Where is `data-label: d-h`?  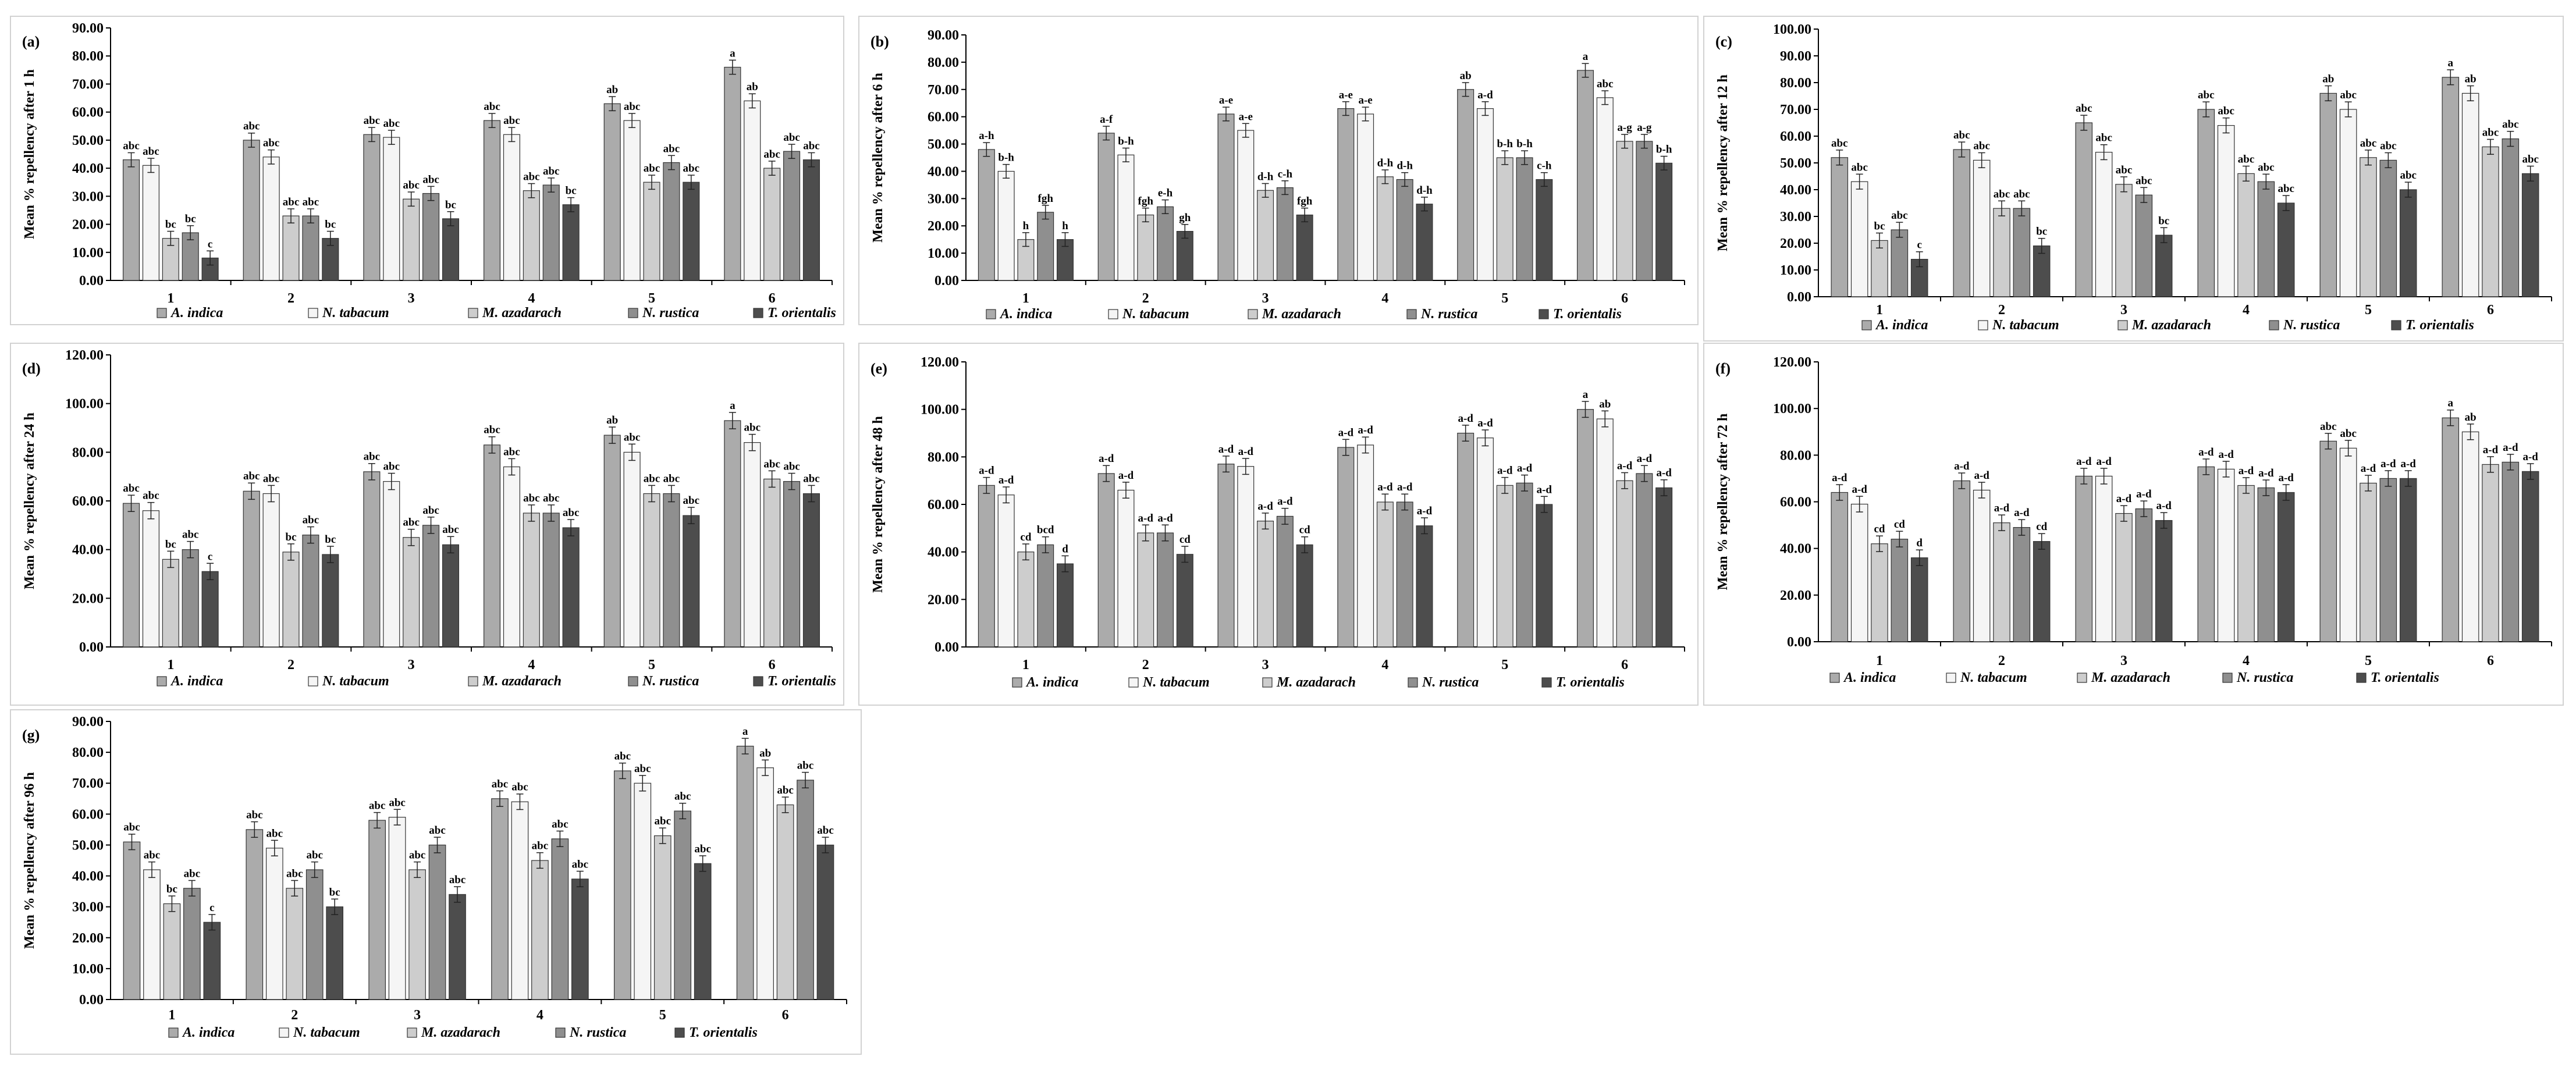 data-label: d-h is located at coordinates (1265, 176).